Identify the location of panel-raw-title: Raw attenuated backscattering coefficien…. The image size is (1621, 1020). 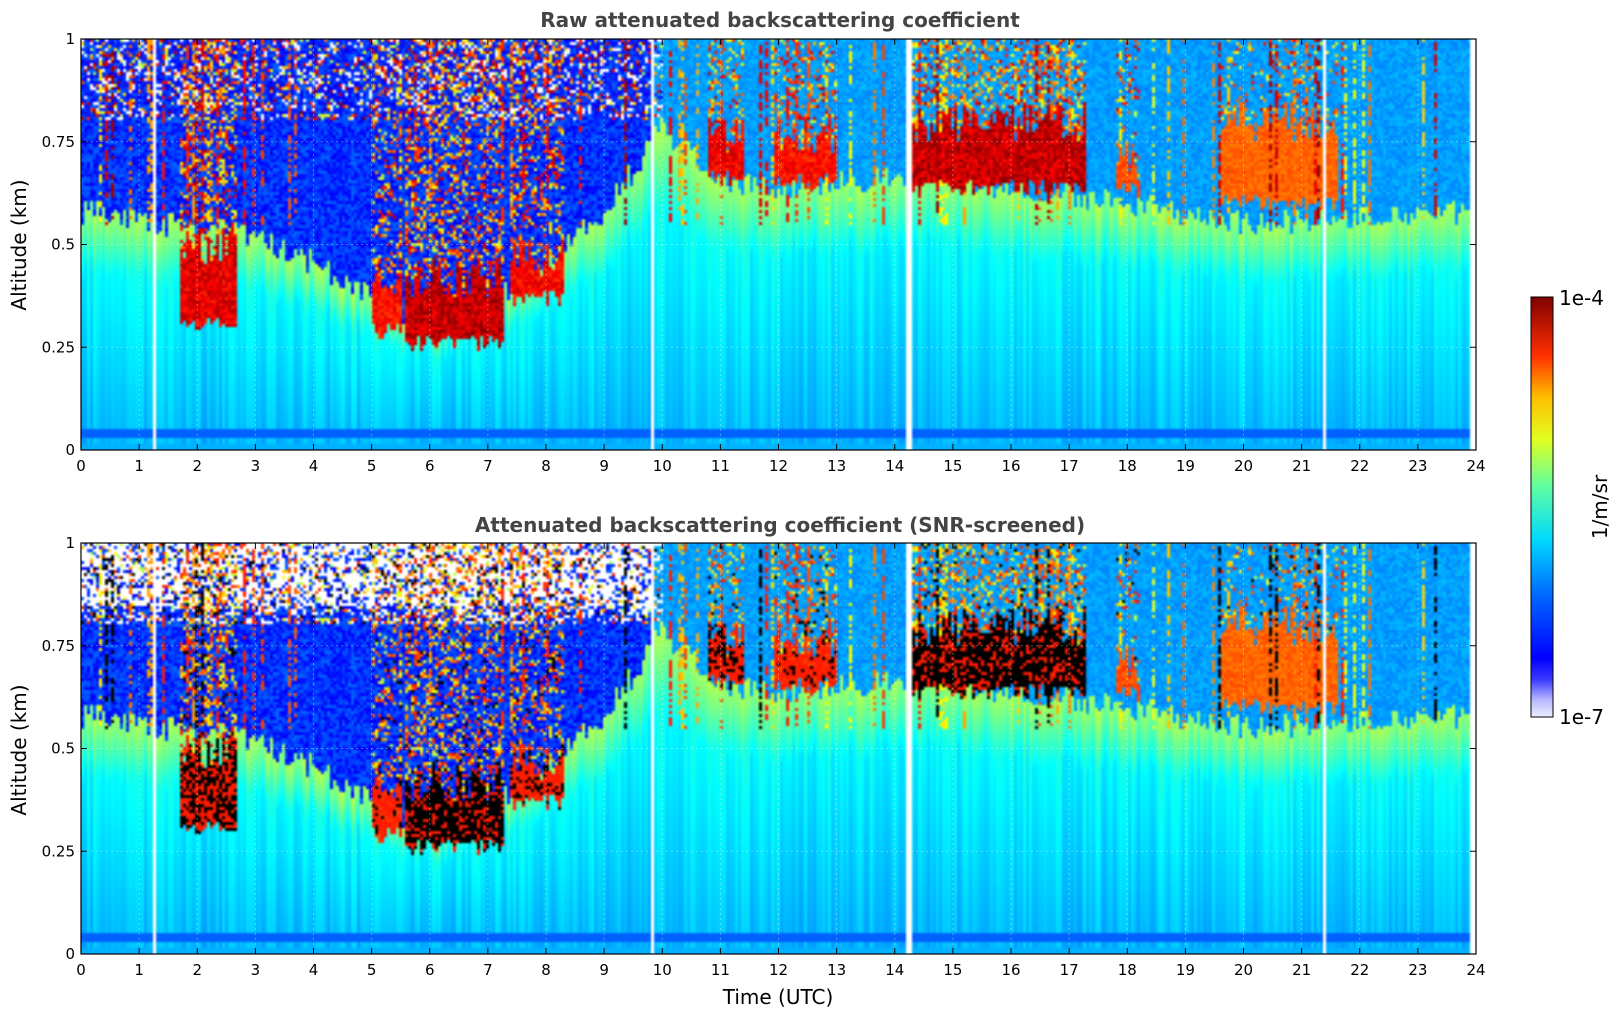
(780, 20).